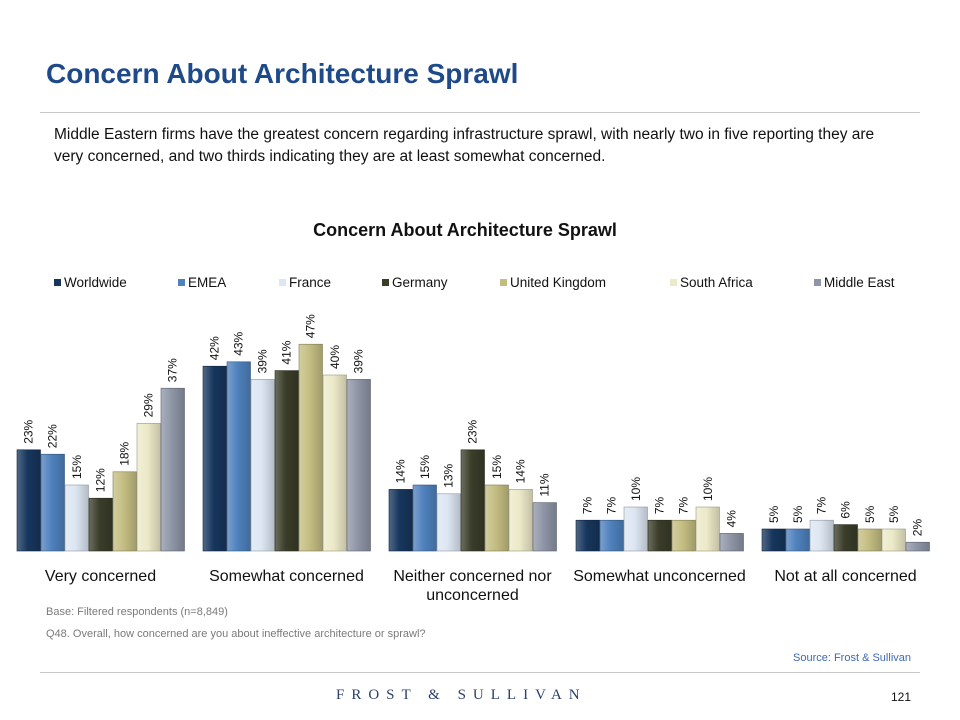 The width and height of the screenshot is (960, 720). I want to click on base-footnote: Base: Filtered respondents (n=8,849), so click(137, 612).